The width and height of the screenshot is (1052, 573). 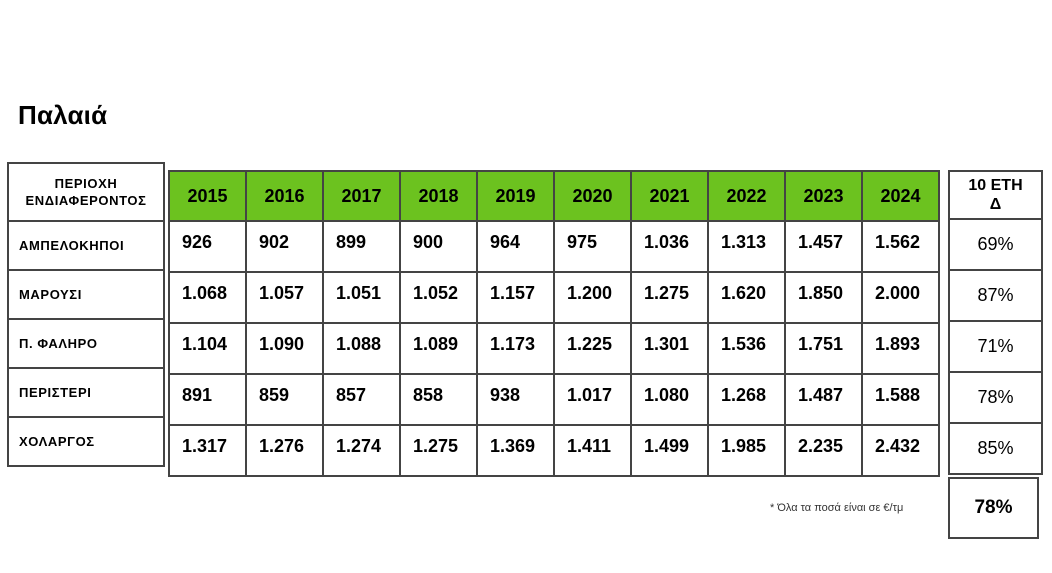 I want to click on price-cell: 1.536, so click(x=746, y=348).